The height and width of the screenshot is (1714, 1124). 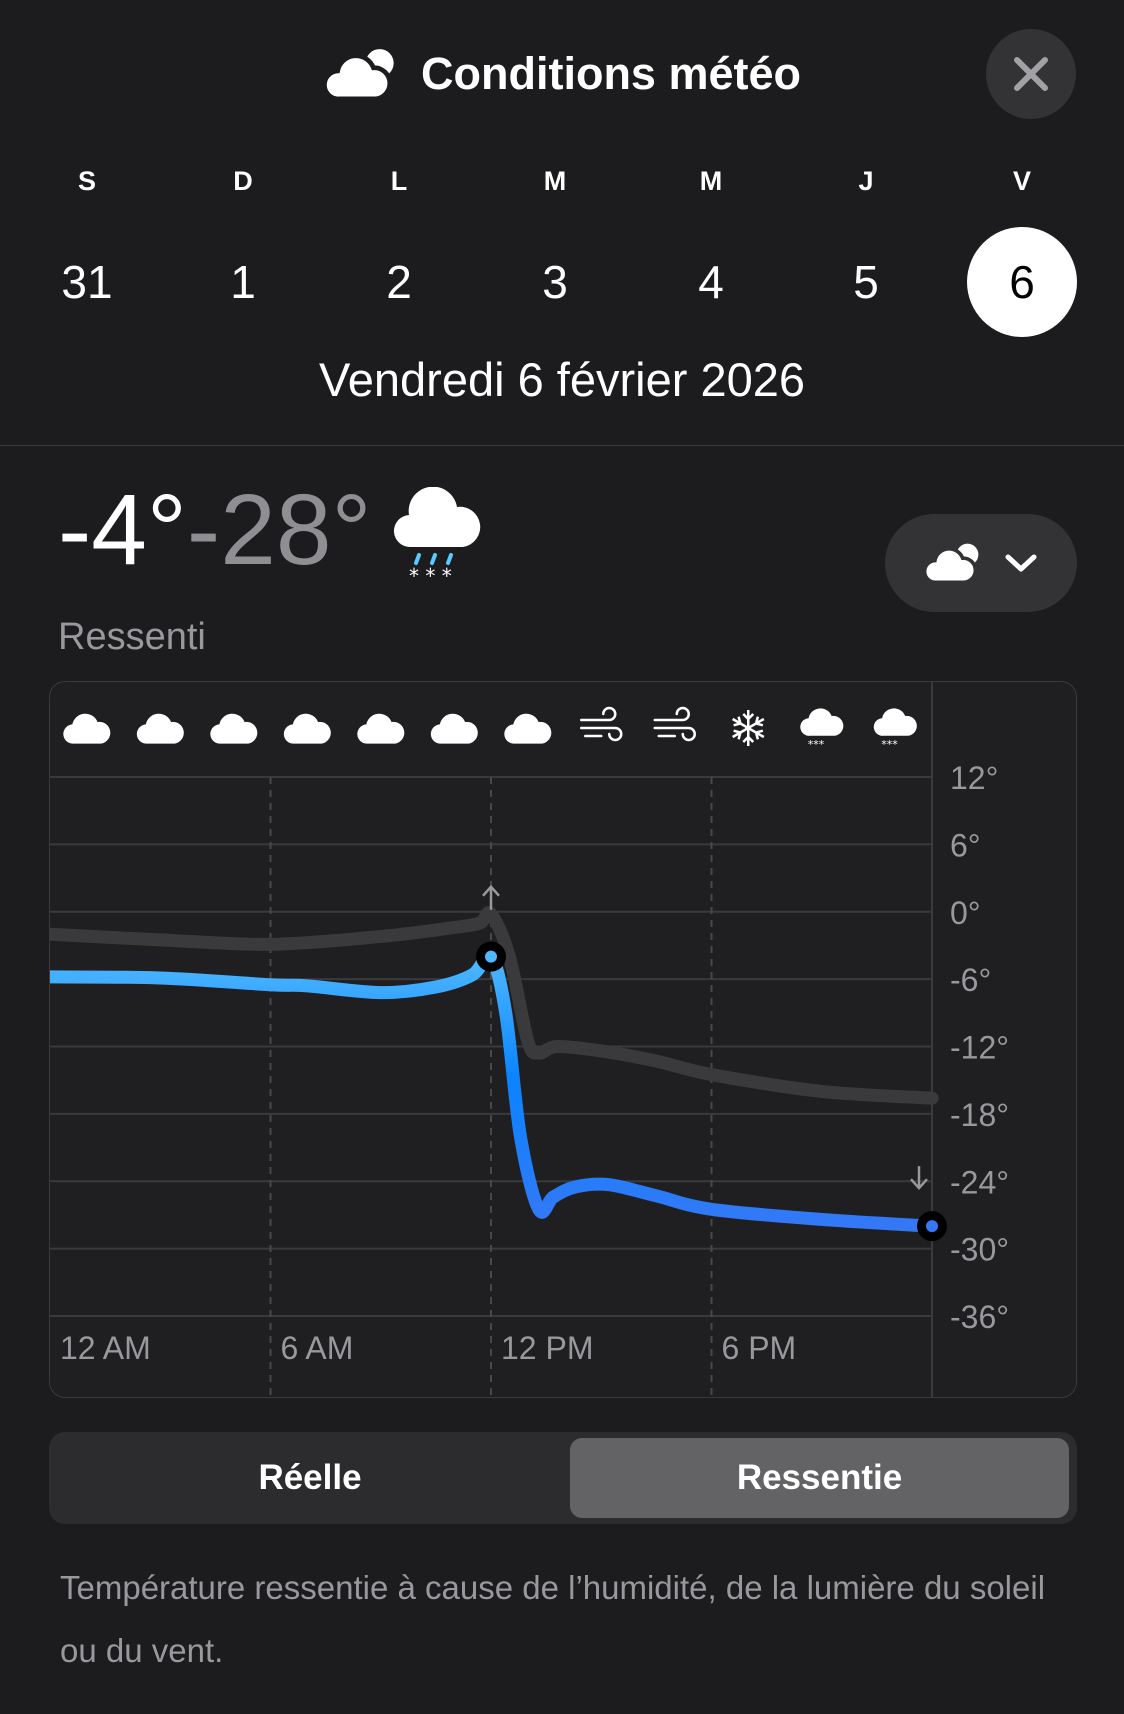 What do you see at coordinates (437, 537) in the screenshot?
I see `cloud-sleet-icon: * * *` at bounding box center [437, 537].